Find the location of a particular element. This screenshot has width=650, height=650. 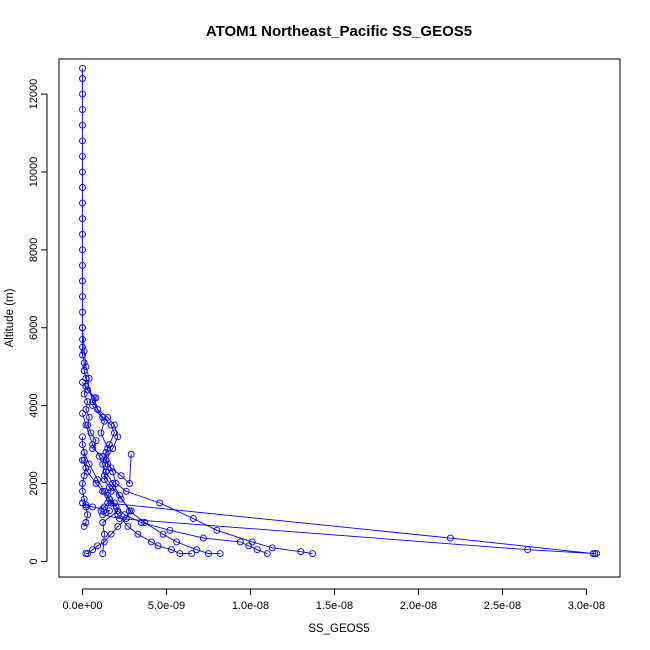

x-tick-label: 2.0e-08 is located at coordinates (418, 606).